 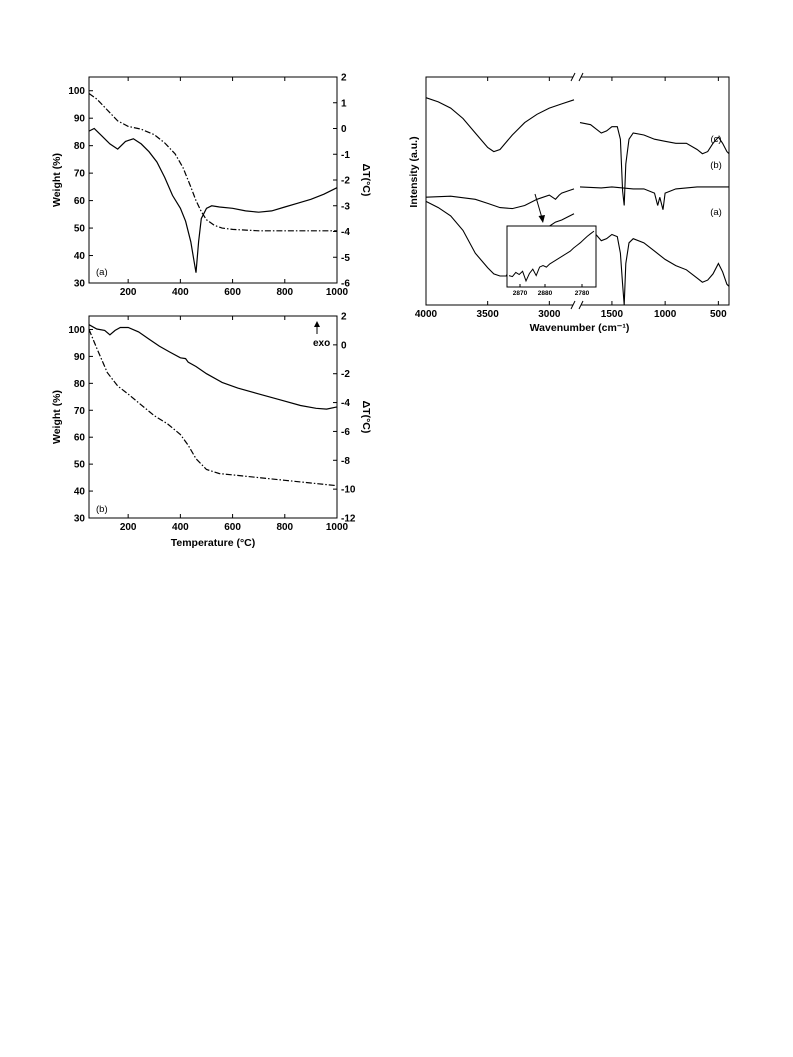 I want to click on ftir-series-label: (b), so click(x=716, y=165).